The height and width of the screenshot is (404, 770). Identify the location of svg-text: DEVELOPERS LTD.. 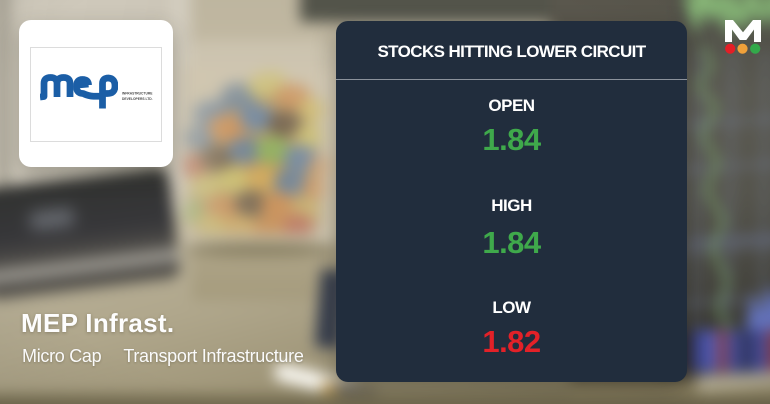
(137, 99).